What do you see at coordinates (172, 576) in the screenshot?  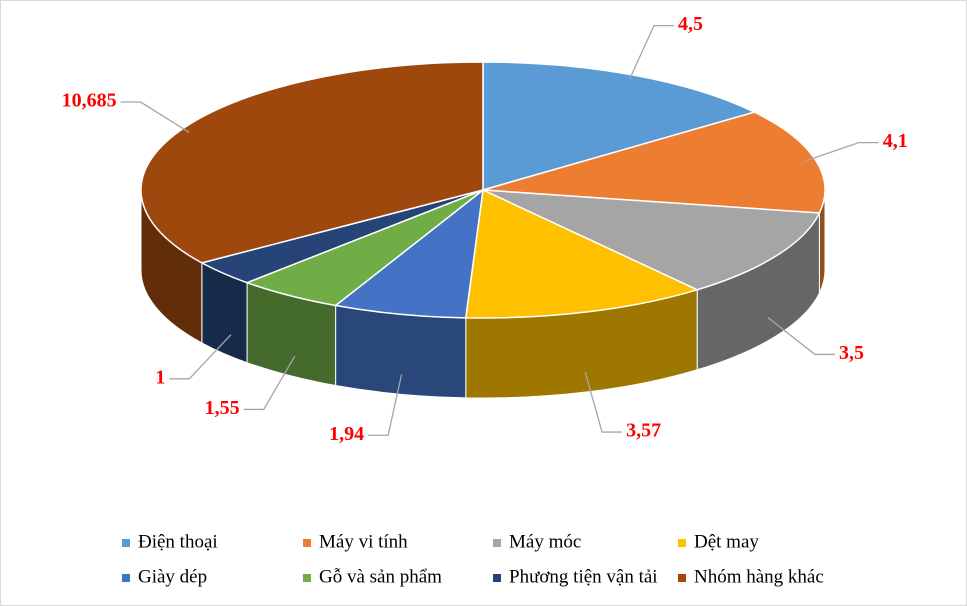 I see `legend-label: Giày dép` at bounding box center [172, 576].